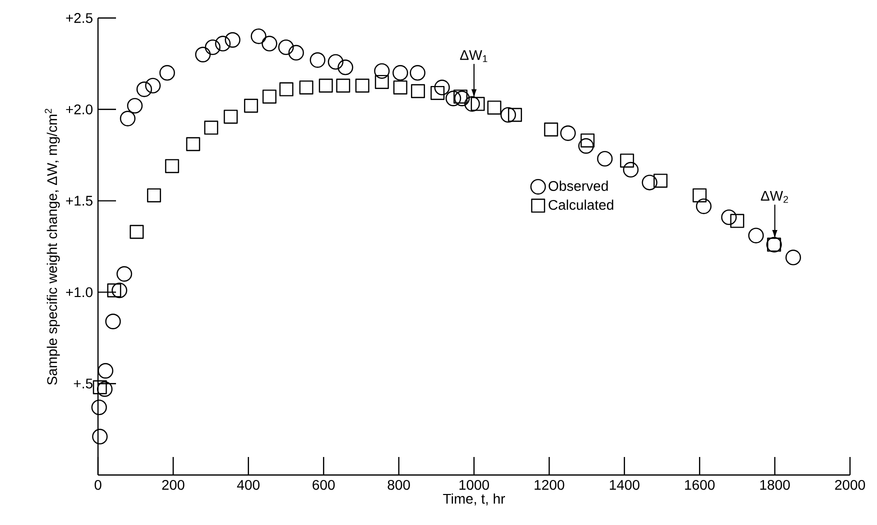  What do you see at coordinates (399, 485) in the screenshot?
I see `x-tick-label: 800` at bounding box center [399, 485].